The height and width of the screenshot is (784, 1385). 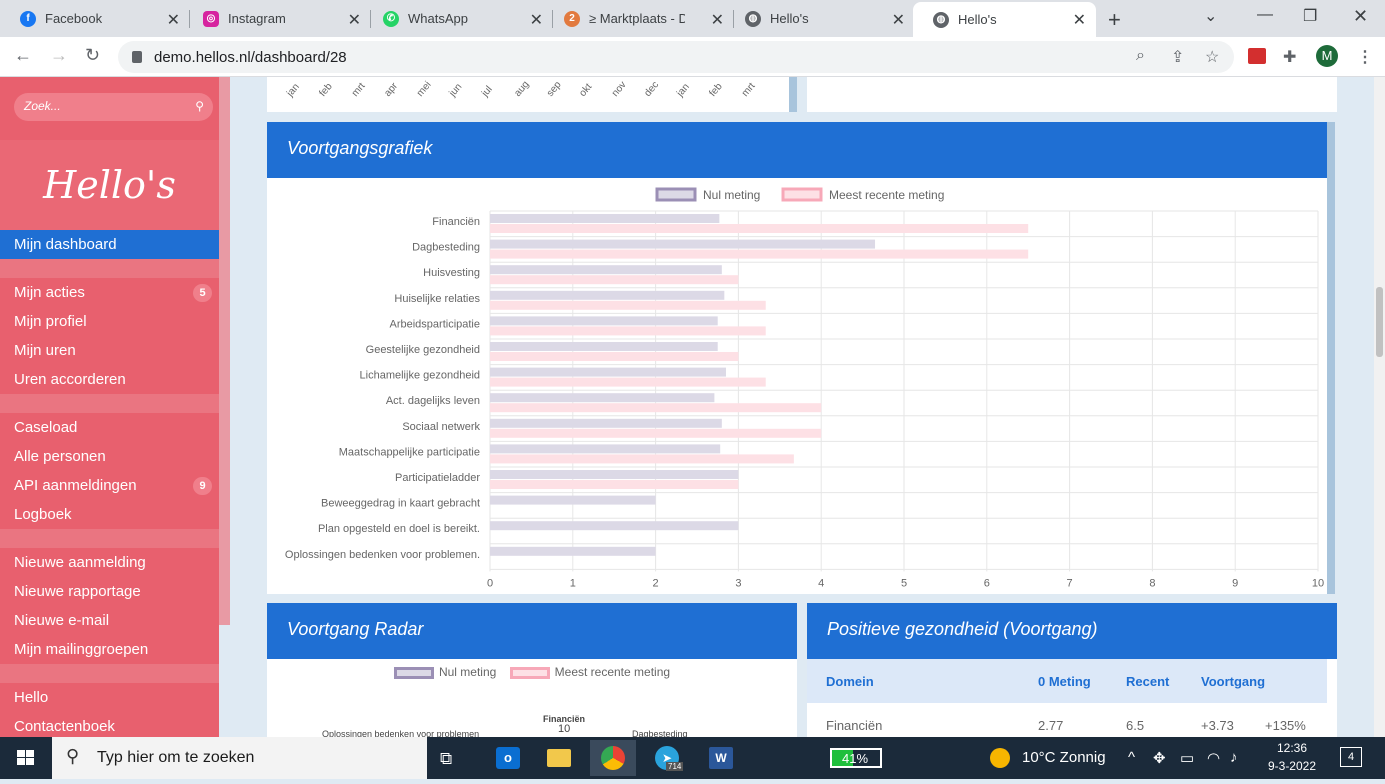 I want to click on taskbar-search-input: ⚲ Typ hier om te zoeken, so click(x=239, y=758).